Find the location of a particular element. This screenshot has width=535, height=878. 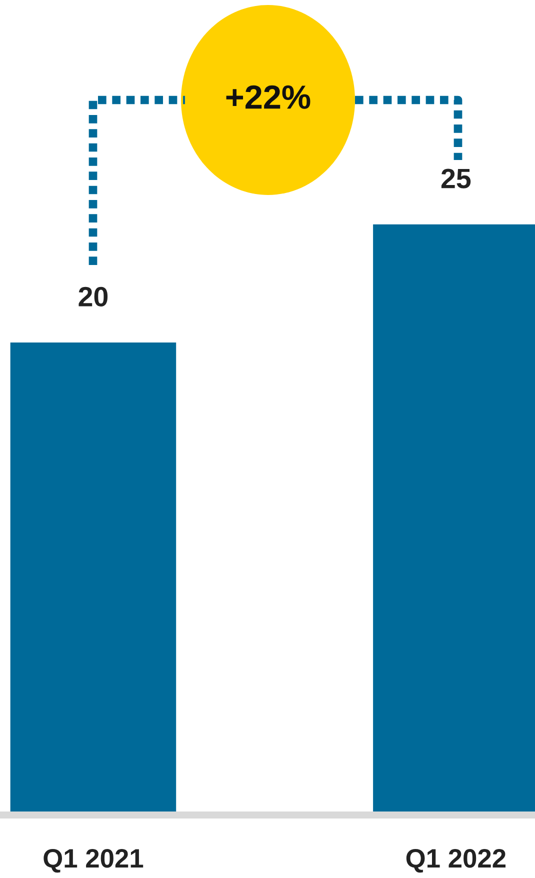

x-tick-label: Q1 2022 is located at coordinates (456, 861).